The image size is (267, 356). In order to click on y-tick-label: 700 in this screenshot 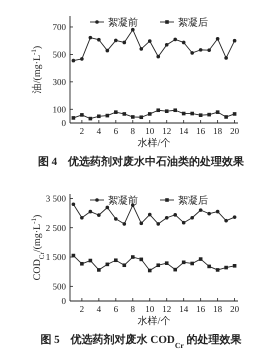, I will do `click(59, 27)`.